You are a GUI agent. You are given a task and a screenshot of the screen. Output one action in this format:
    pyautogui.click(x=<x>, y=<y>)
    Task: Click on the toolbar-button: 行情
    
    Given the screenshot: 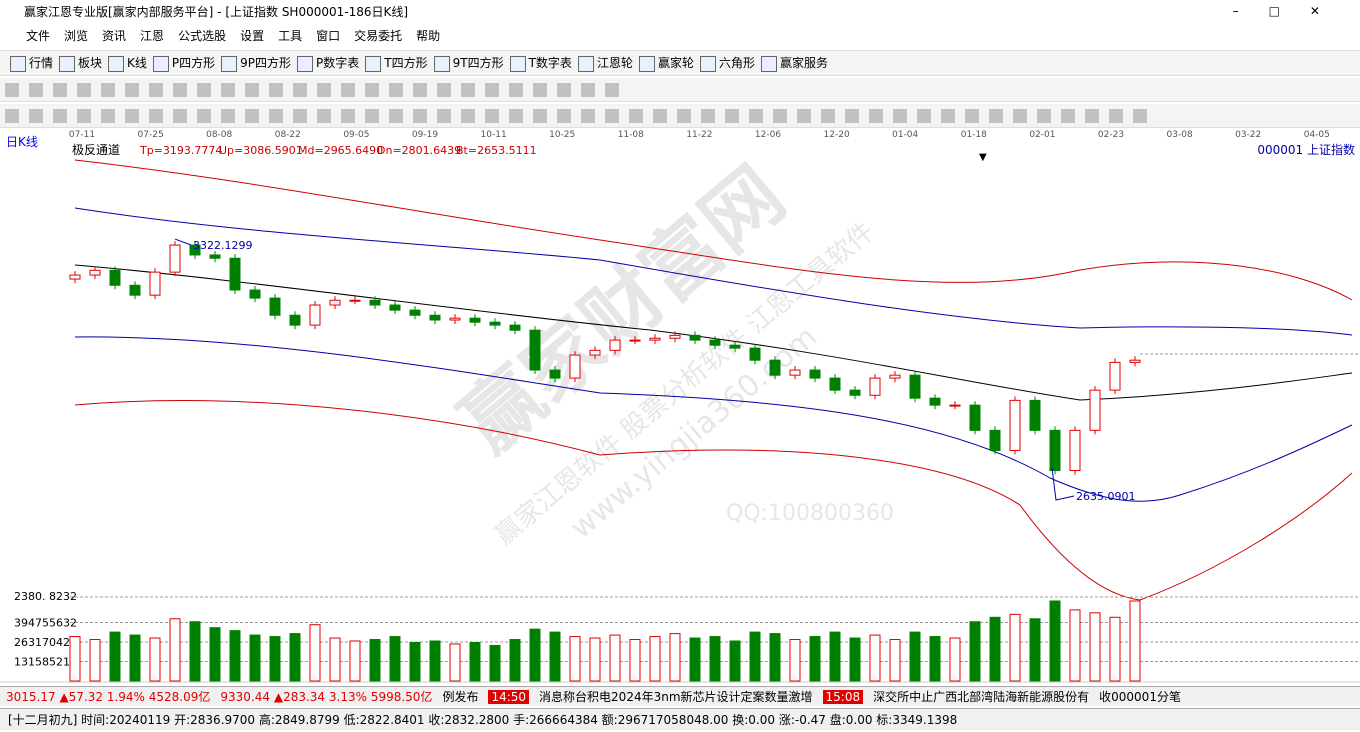 What is the action you would take?
    pyautogui.click(x=31, y=63)
    